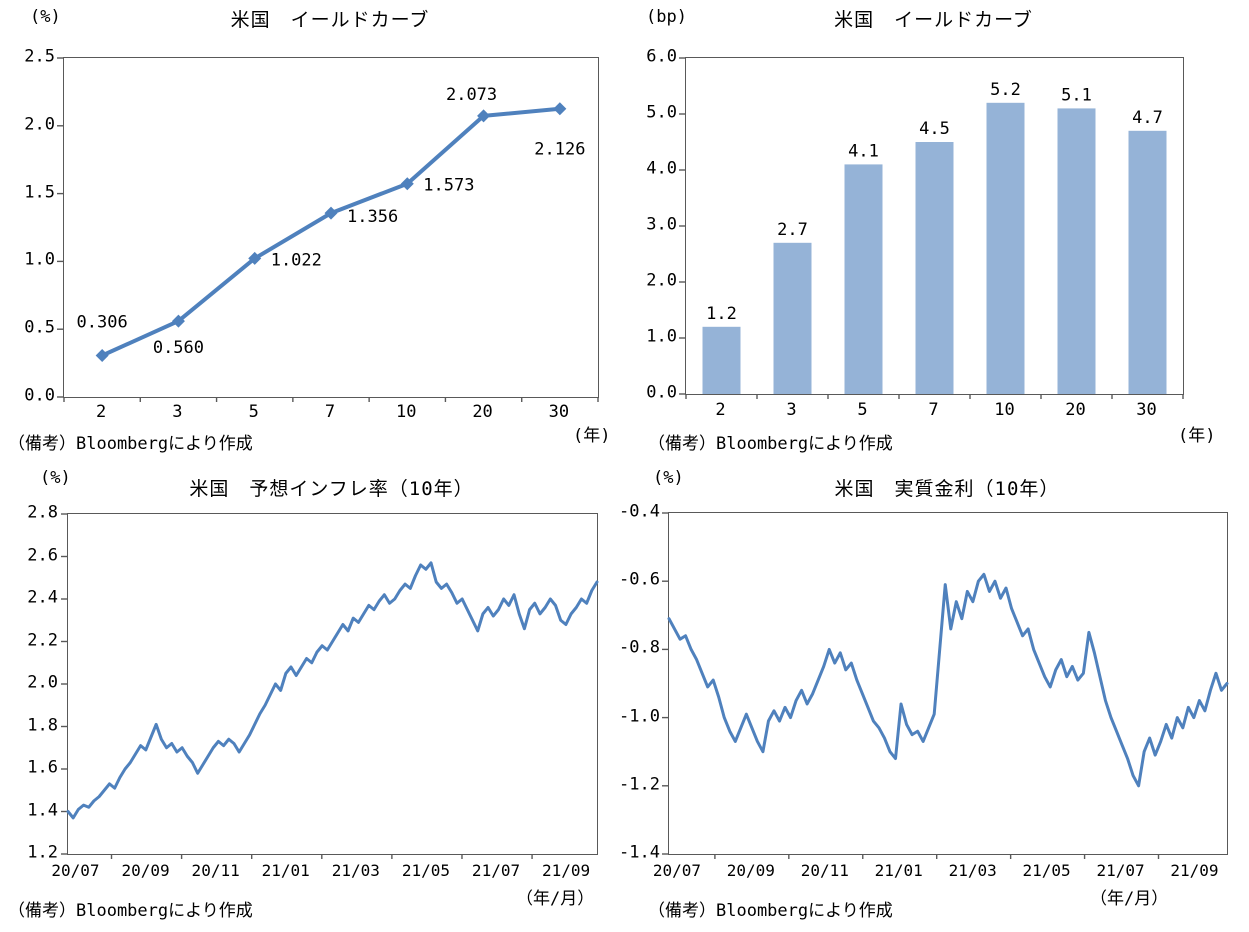 The width and height of the screenshot is (1249, 932). Describe the element at coordinates (661, 168) in the screenshot. I see `y-tick-label: 4.0` at that location.